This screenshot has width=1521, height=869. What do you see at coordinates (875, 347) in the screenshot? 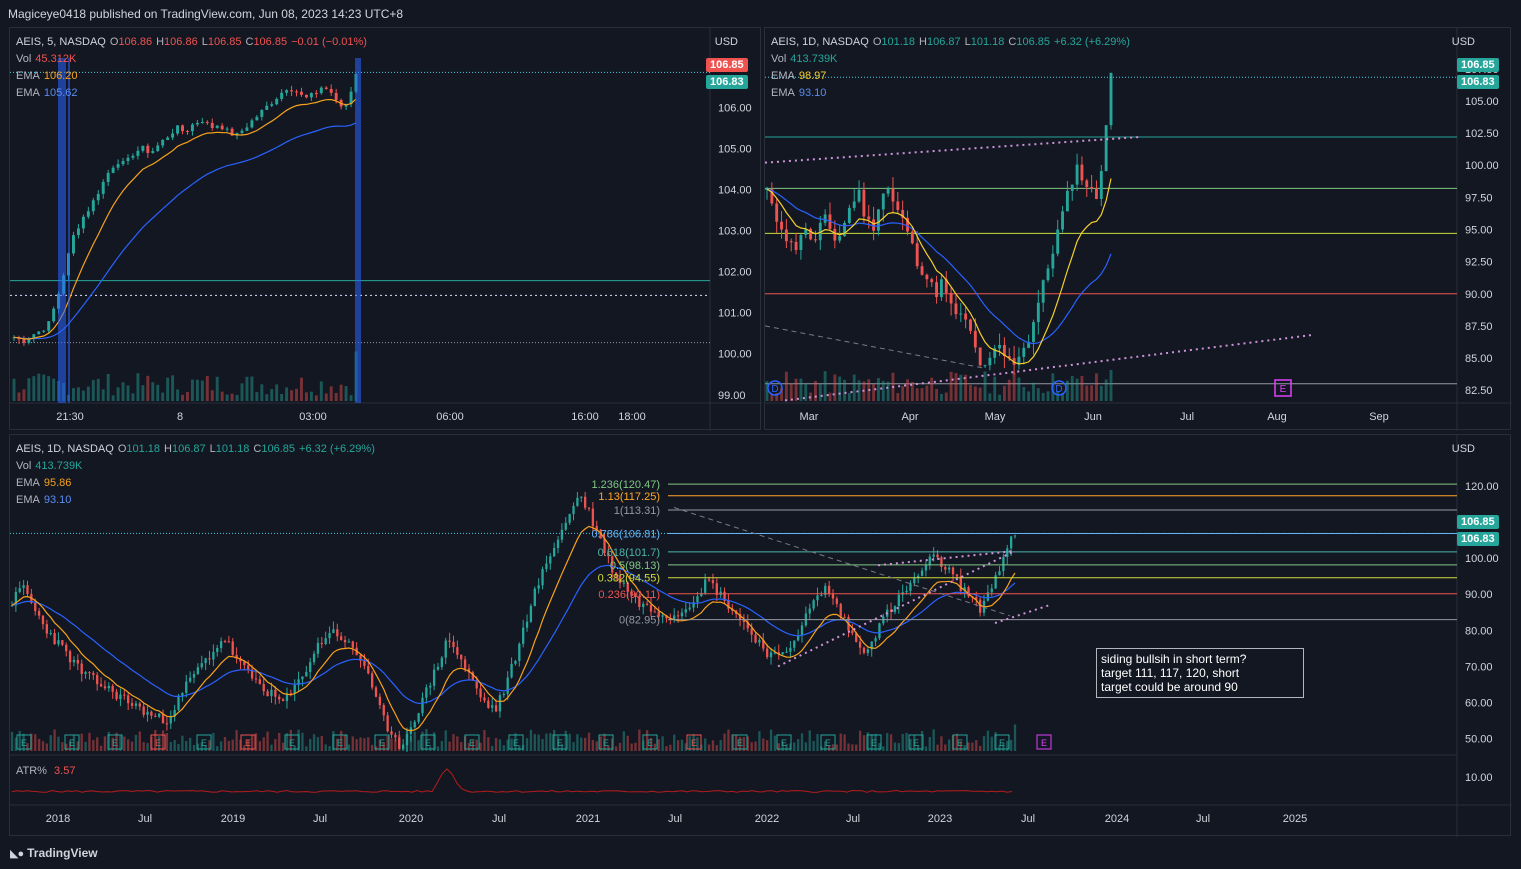
I see `trend-line` at bounding box center [875, 347].